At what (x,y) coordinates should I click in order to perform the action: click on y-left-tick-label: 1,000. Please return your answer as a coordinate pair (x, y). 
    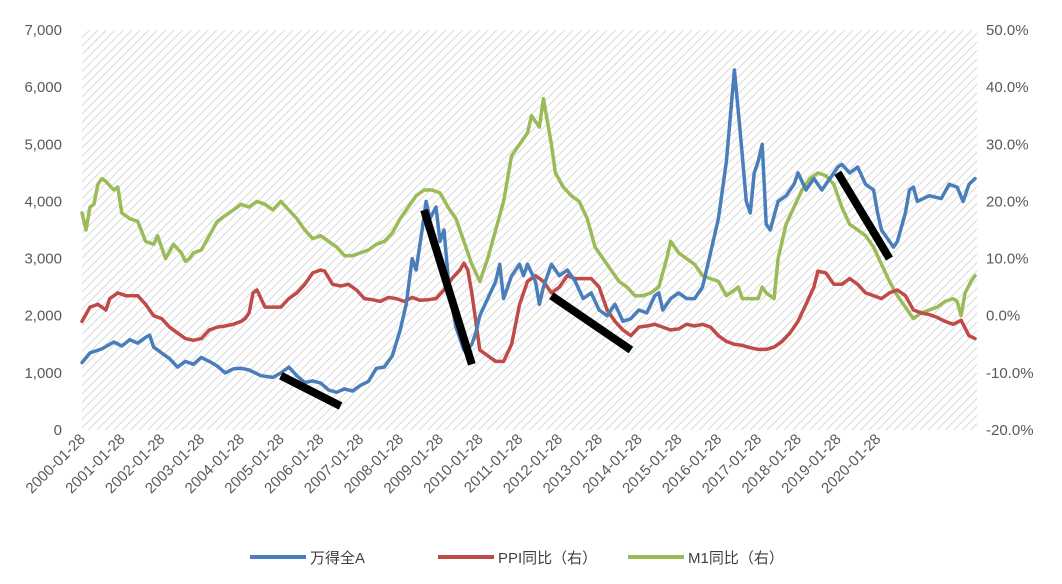
    Looking at the image, I should click on (43, 373).